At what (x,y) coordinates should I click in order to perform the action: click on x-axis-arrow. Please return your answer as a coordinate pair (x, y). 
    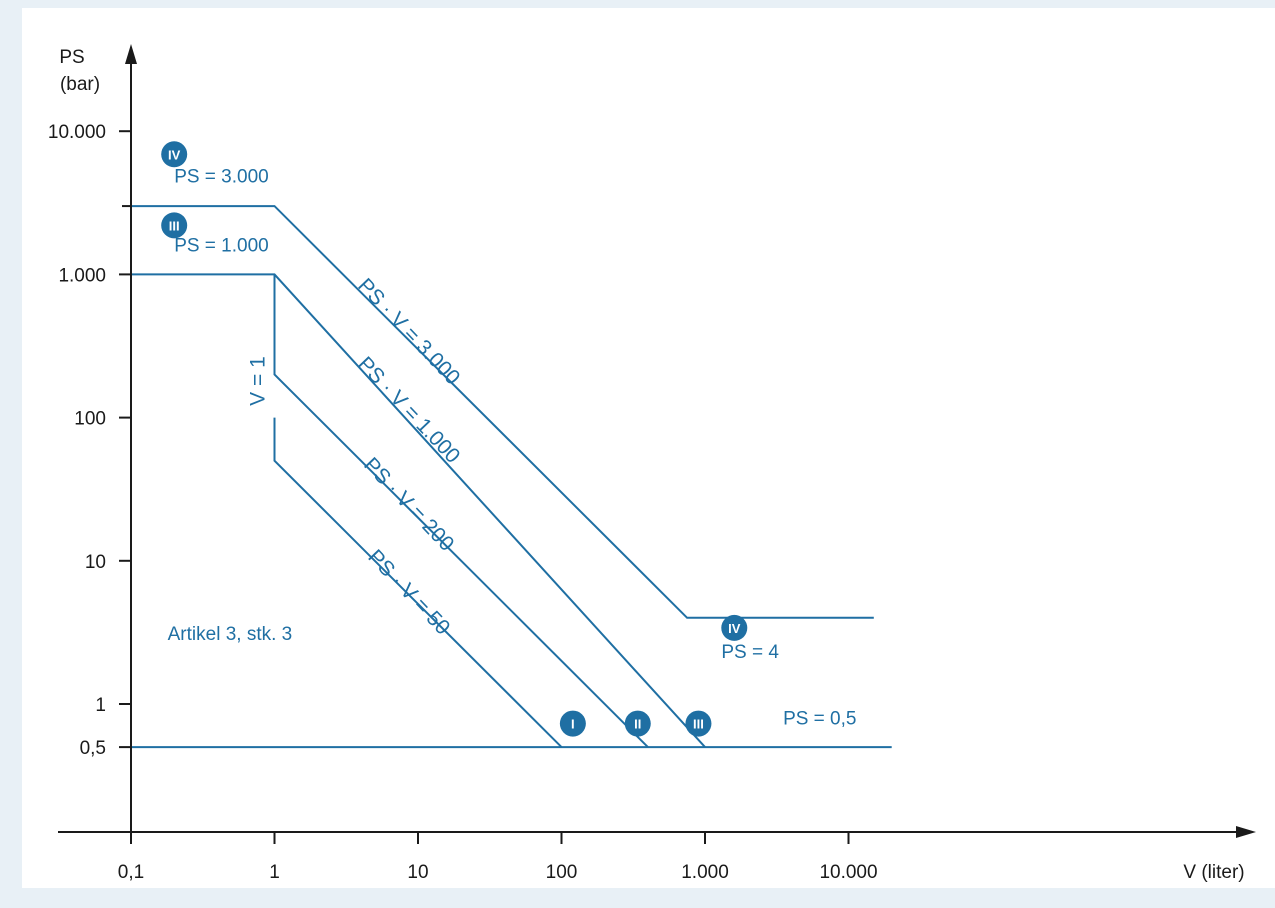
    Looking at the image, I should click on (1246, 832).